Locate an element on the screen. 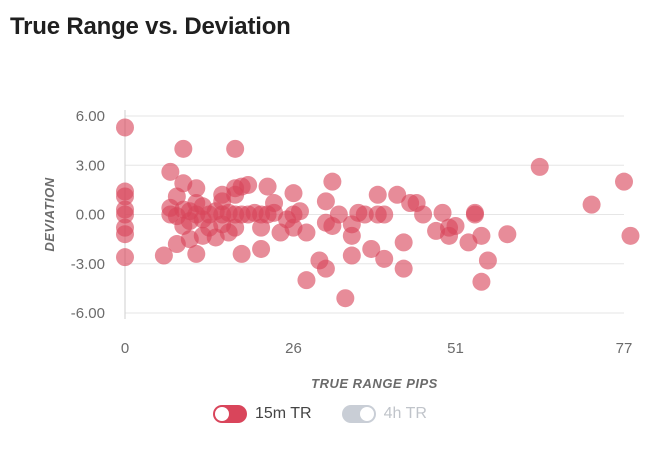  y-tick-label: -3.00 is located at coordinates (88, 264).